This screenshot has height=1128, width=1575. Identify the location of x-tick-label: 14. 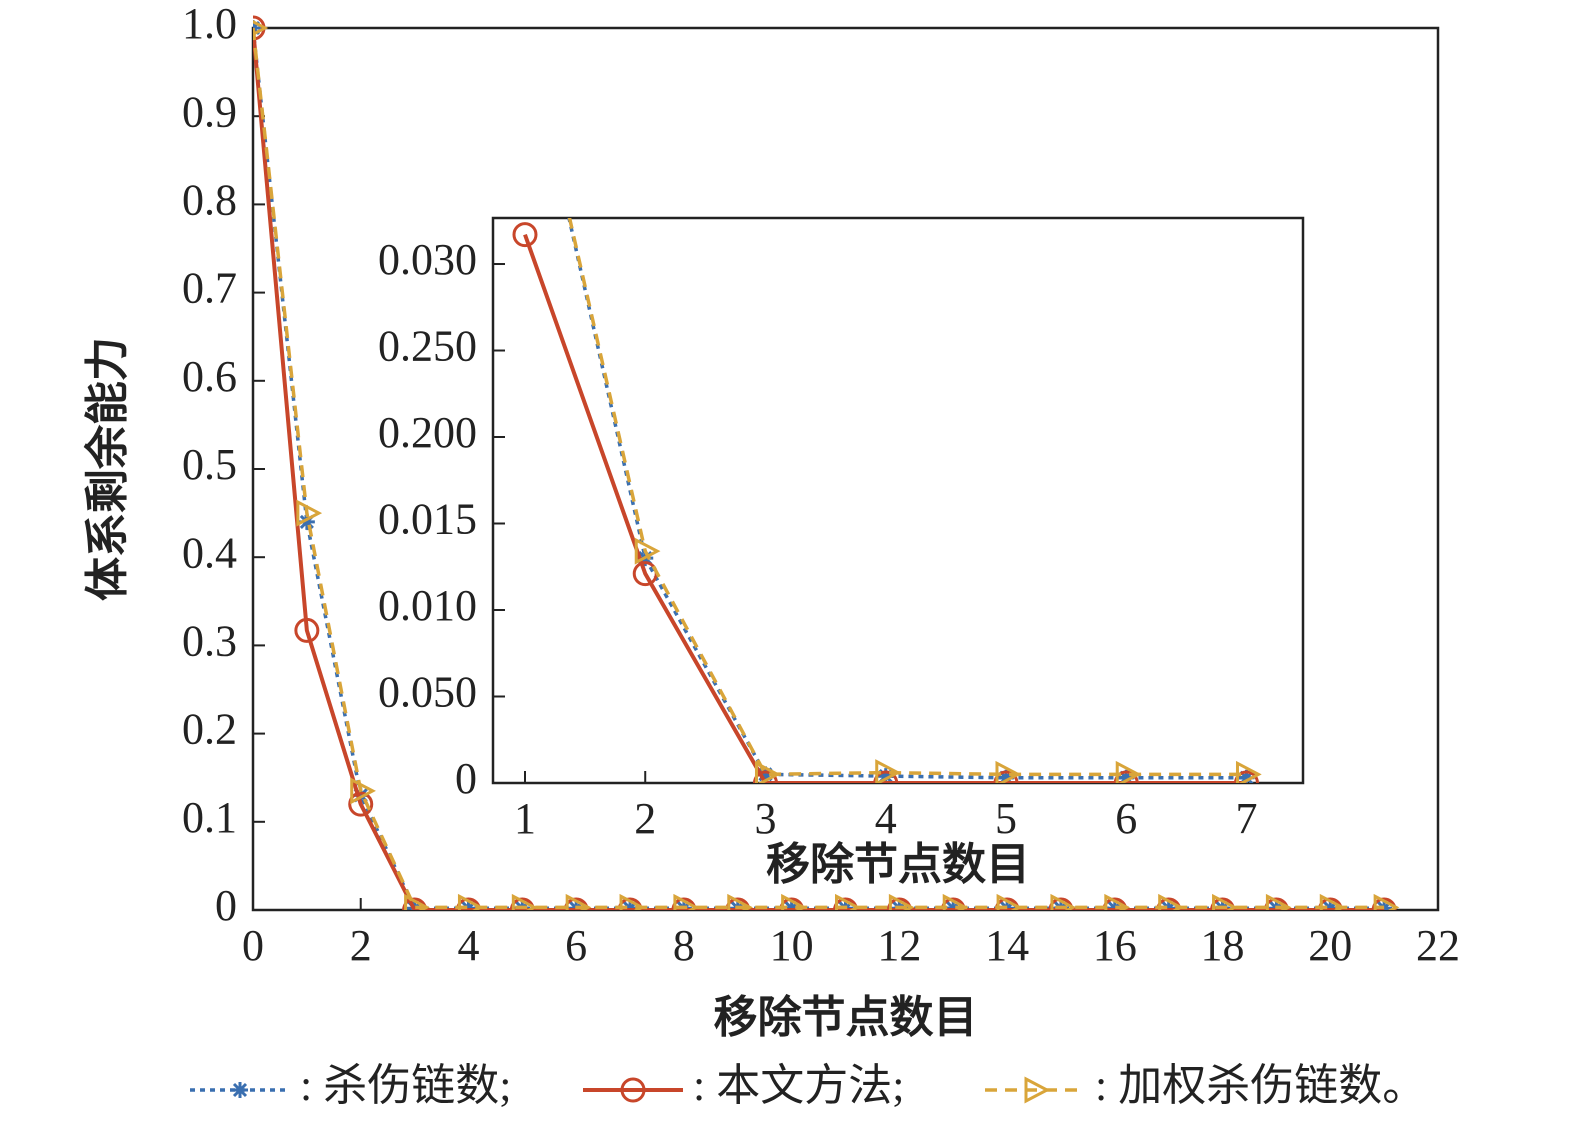
(1007, 945).